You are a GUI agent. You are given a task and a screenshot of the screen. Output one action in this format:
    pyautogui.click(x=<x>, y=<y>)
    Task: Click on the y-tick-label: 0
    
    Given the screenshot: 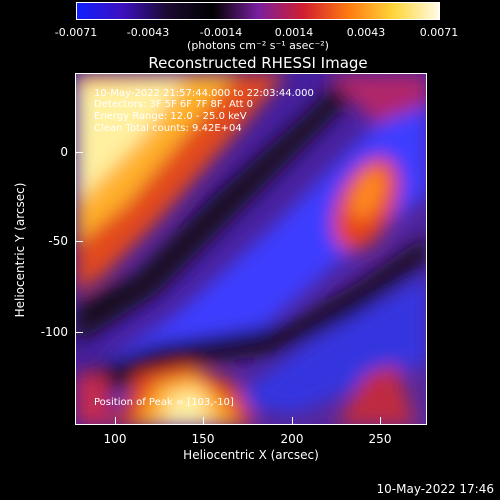 What is the action you would take?
    pyautogui.click(x=64, y=152)
    